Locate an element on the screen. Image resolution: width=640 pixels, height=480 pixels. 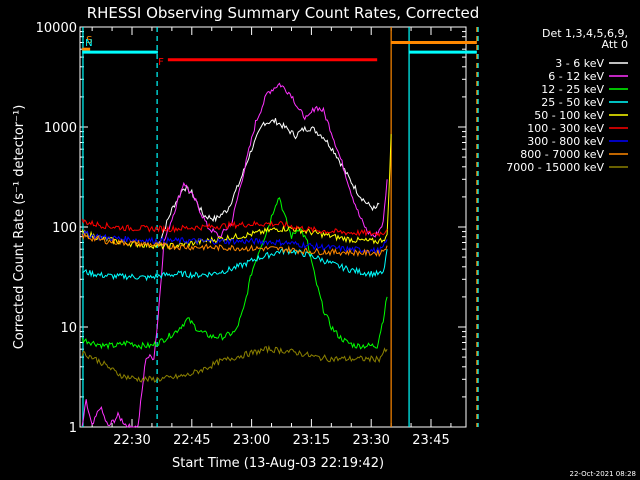
flag-bars: SN F is located at coordinates (279, 51).